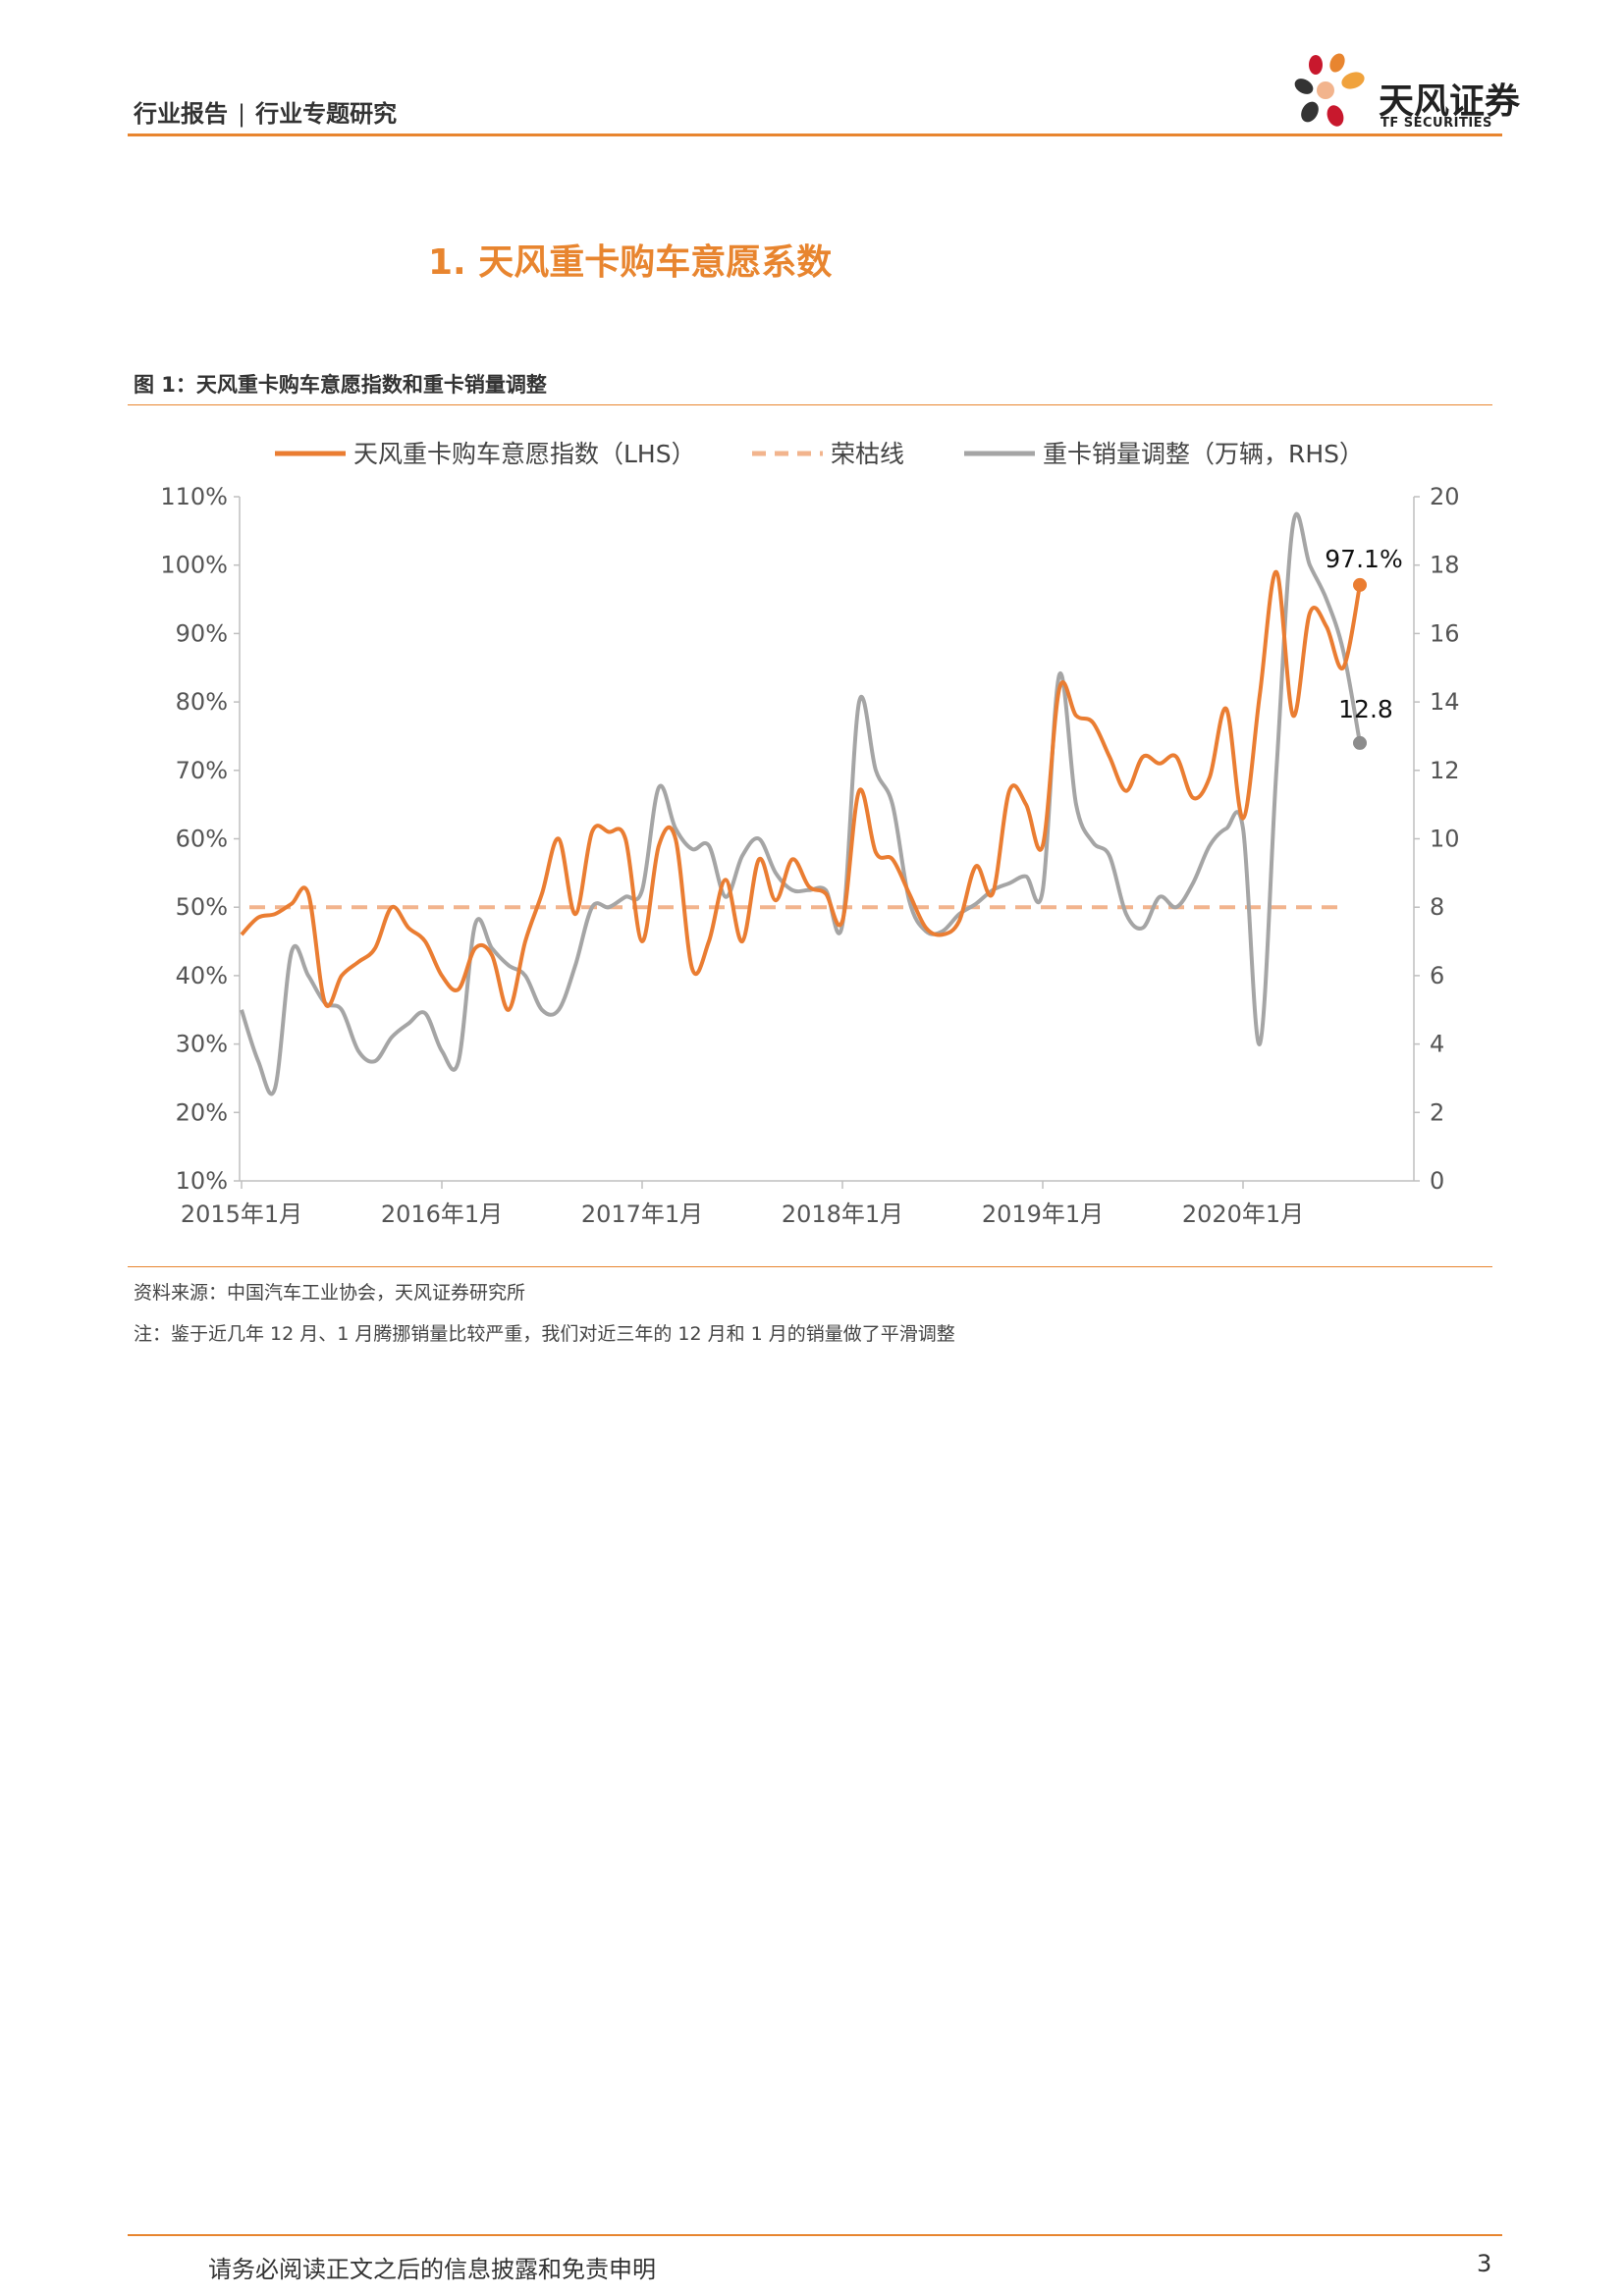  I want to click on report-category: 行业报告, so click(181, 114).